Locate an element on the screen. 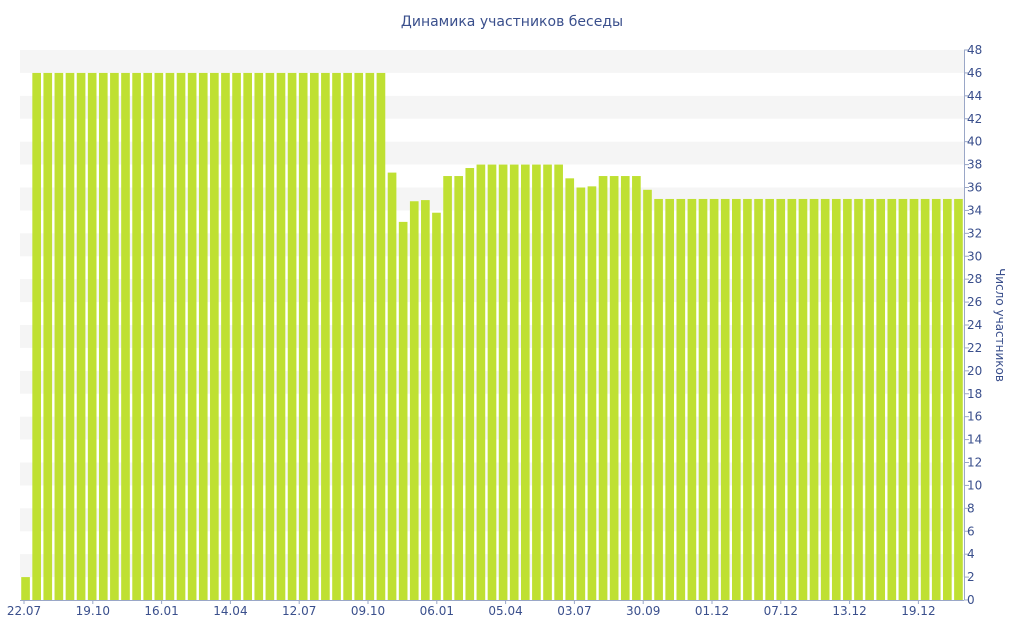 Image resolution: width=1024 pixels, height=640 pixels. y-tick-label: 40 is located at coordinates (974, 142).